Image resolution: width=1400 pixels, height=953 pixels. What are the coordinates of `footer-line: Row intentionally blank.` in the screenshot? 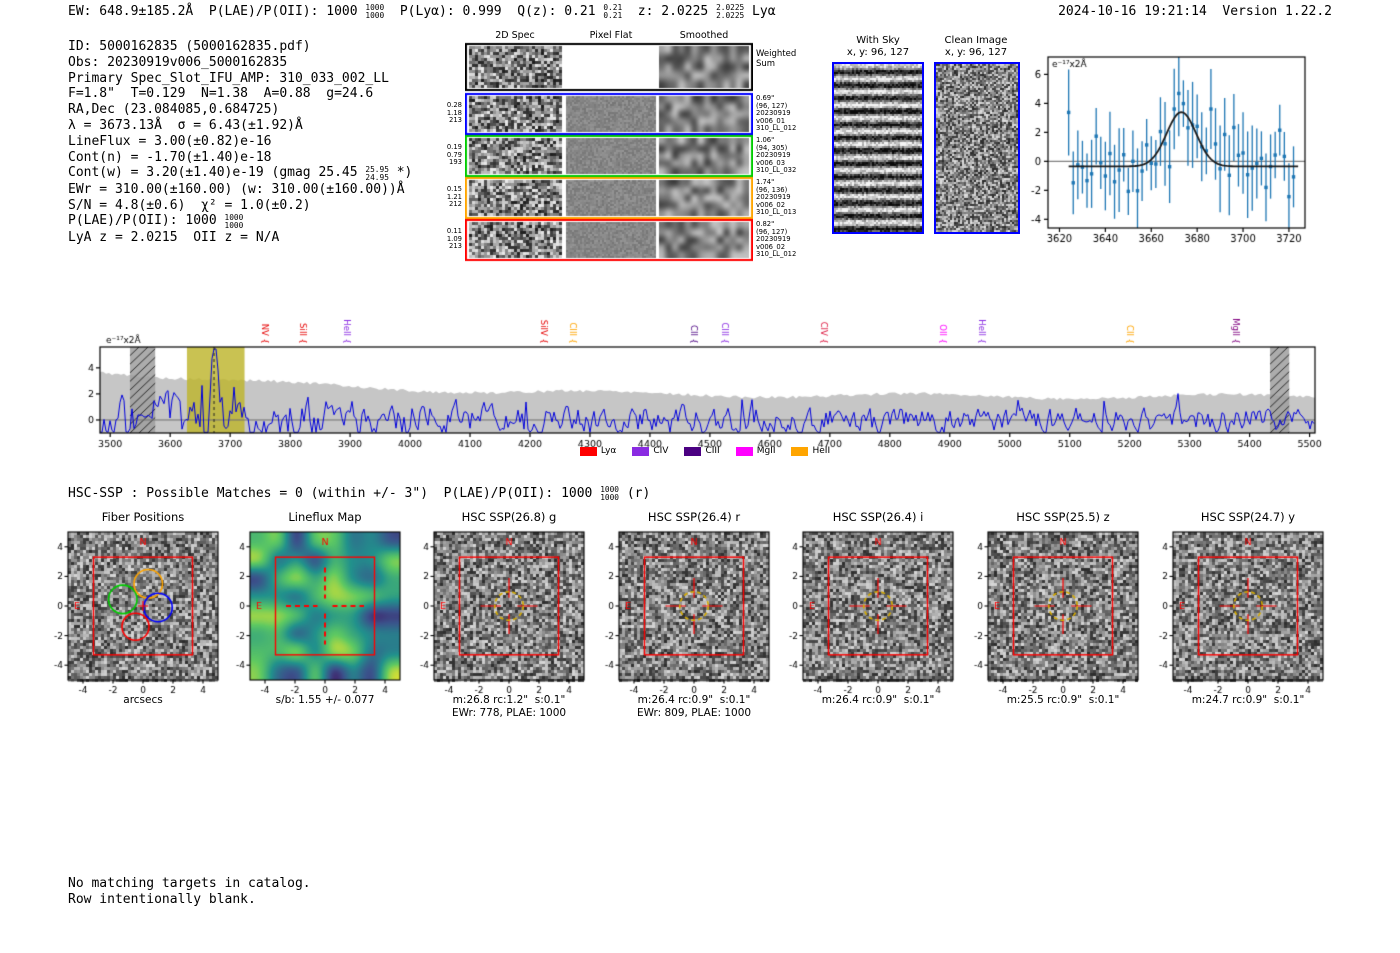 It's located at (162, 899).